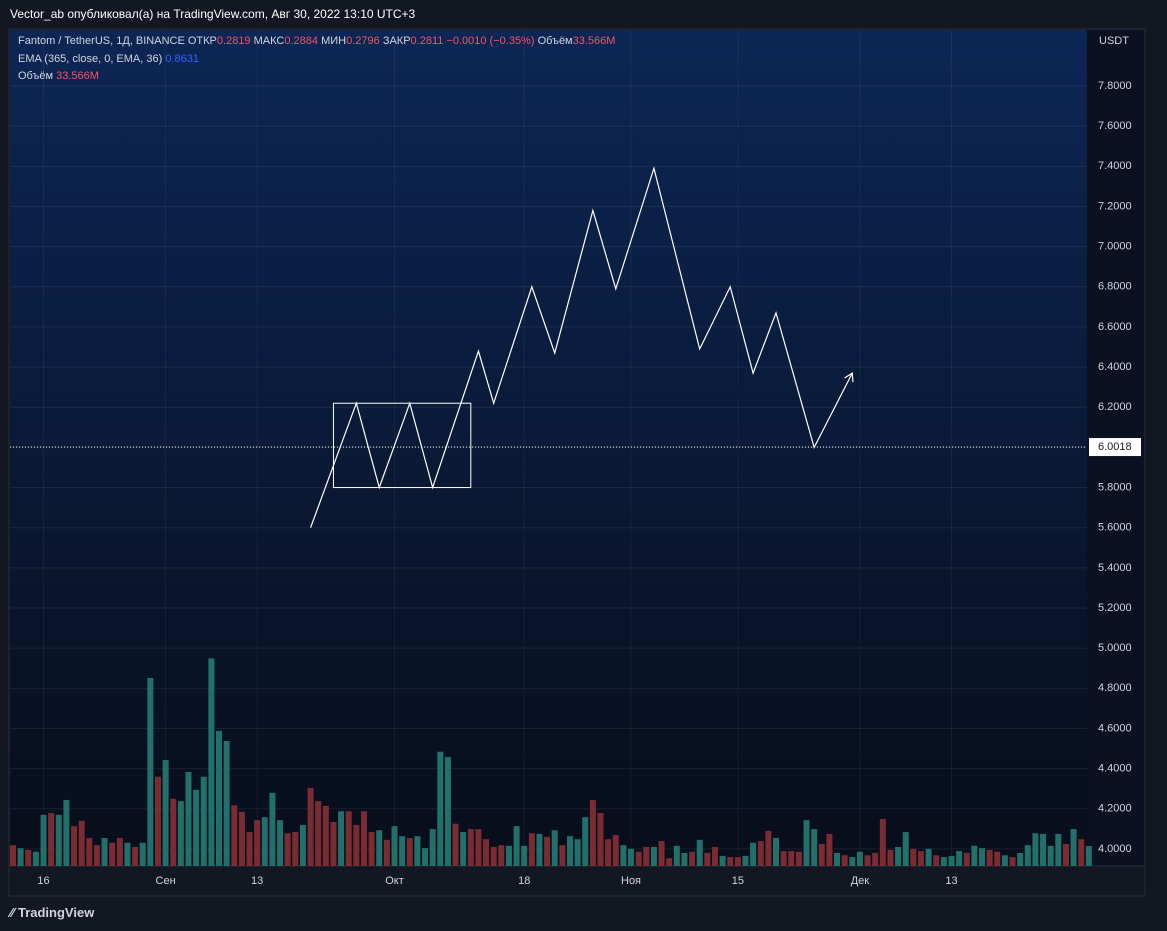  I want to click on y-tick-label: 5.6000, so click(1115, 528).